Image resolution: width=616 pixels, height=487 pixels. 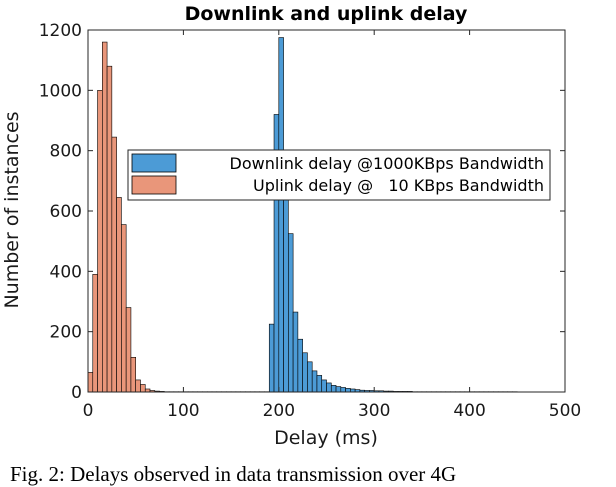 I want to click on y-tick-label: 400, so click(x=66, y=272).